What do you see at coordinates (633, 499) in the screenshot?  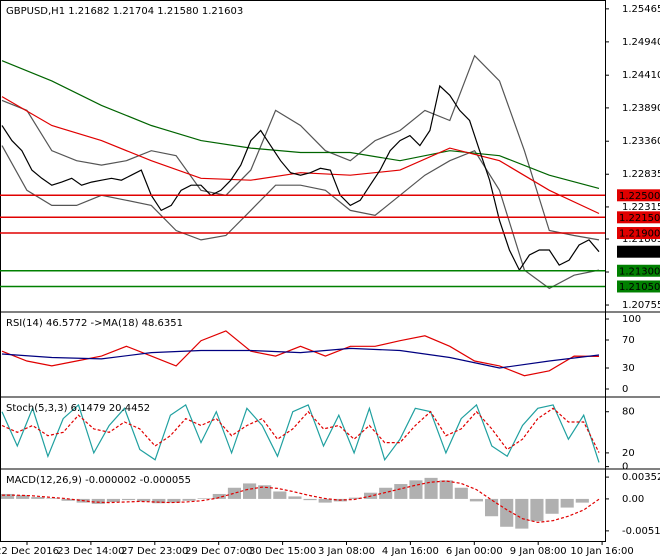 I see `y-tick-label: 0.00` at bounding box center [633, 499].